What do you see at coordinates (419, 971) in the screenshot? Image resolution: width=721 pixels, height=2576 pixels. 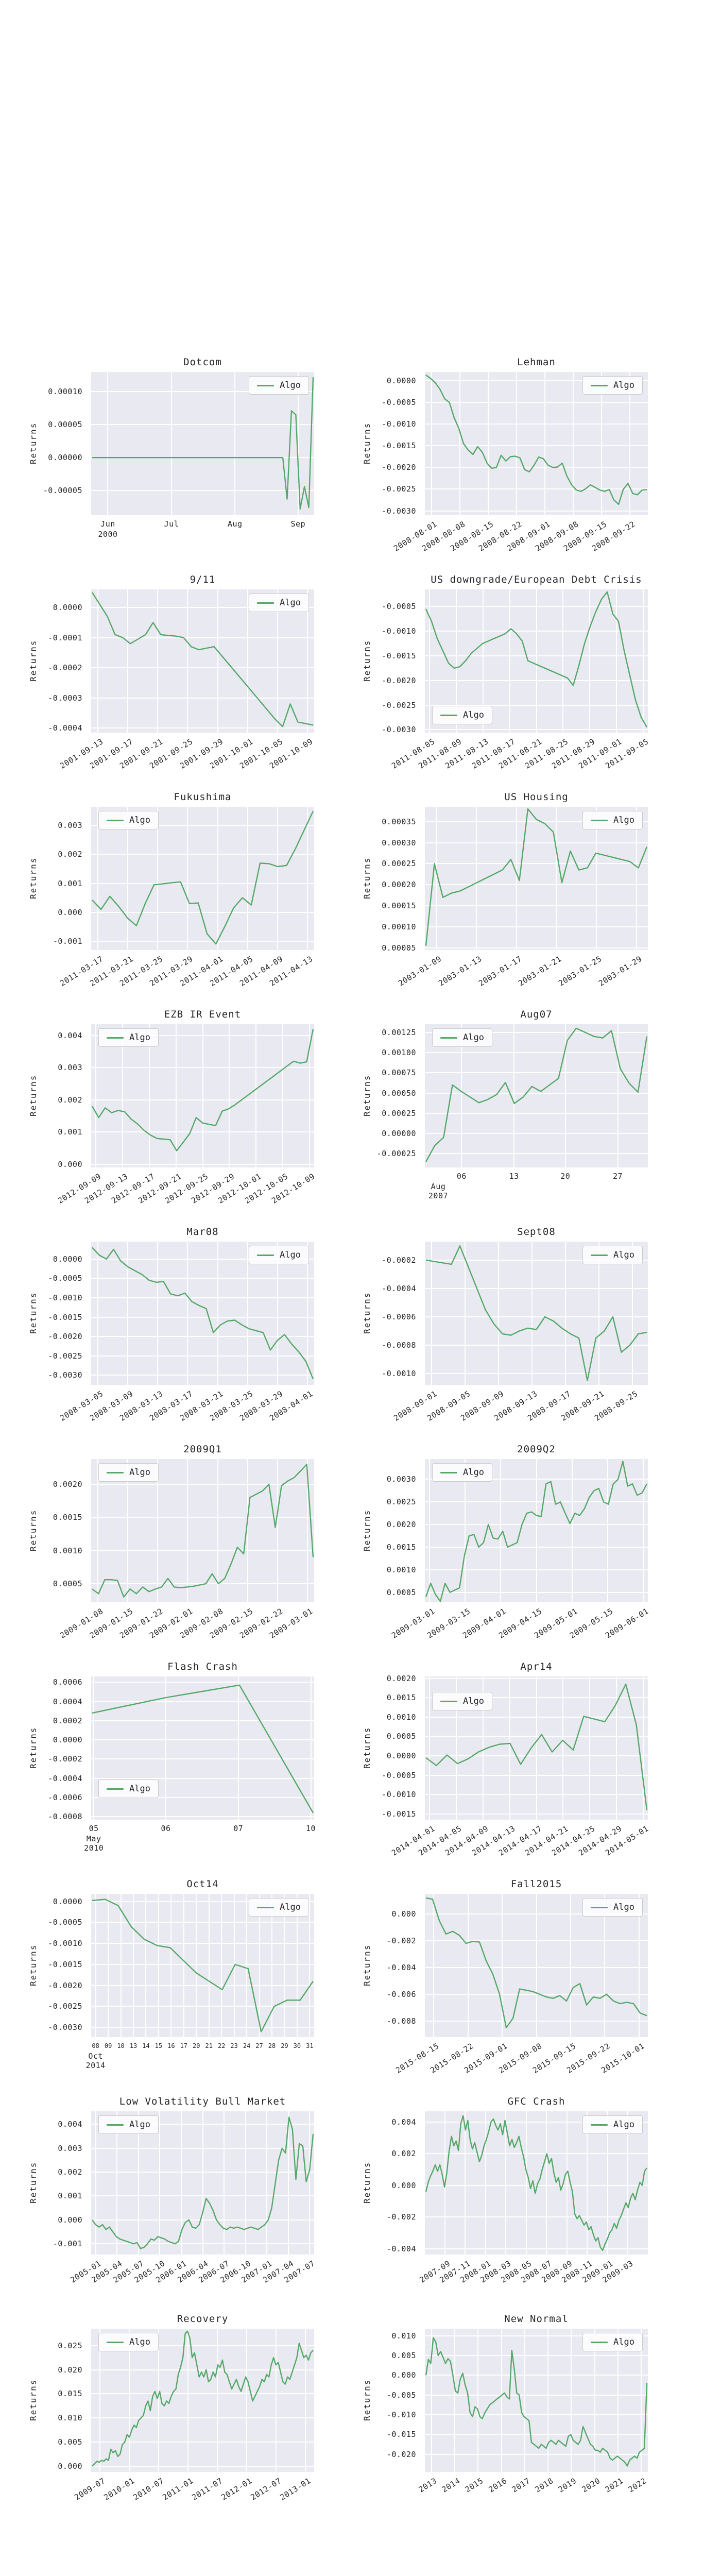 I see `x-tick-label: 2003-01-09` at bounding box center [419, 971].